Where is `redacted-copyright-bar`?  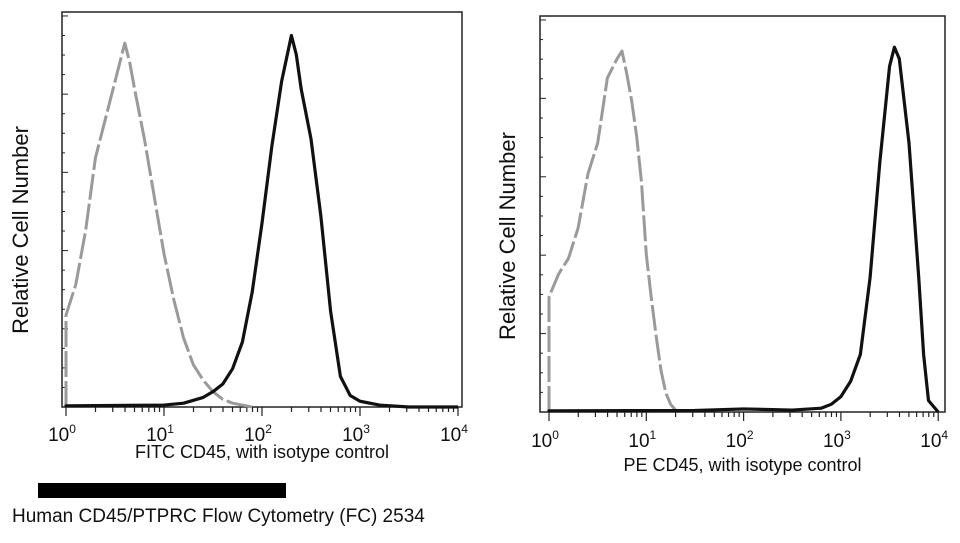
redacted-copyright-bar is located at coordinates (162, 490).